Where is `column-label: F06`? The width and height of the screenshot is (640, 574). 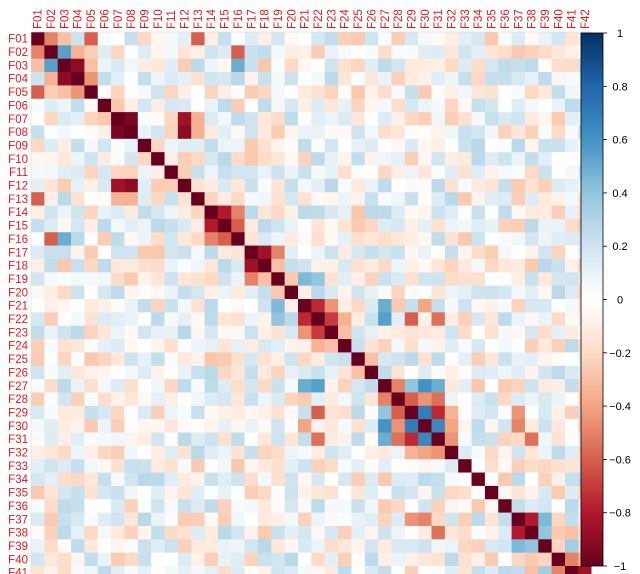
column-label: F06 is located at coordinates (105, 19).